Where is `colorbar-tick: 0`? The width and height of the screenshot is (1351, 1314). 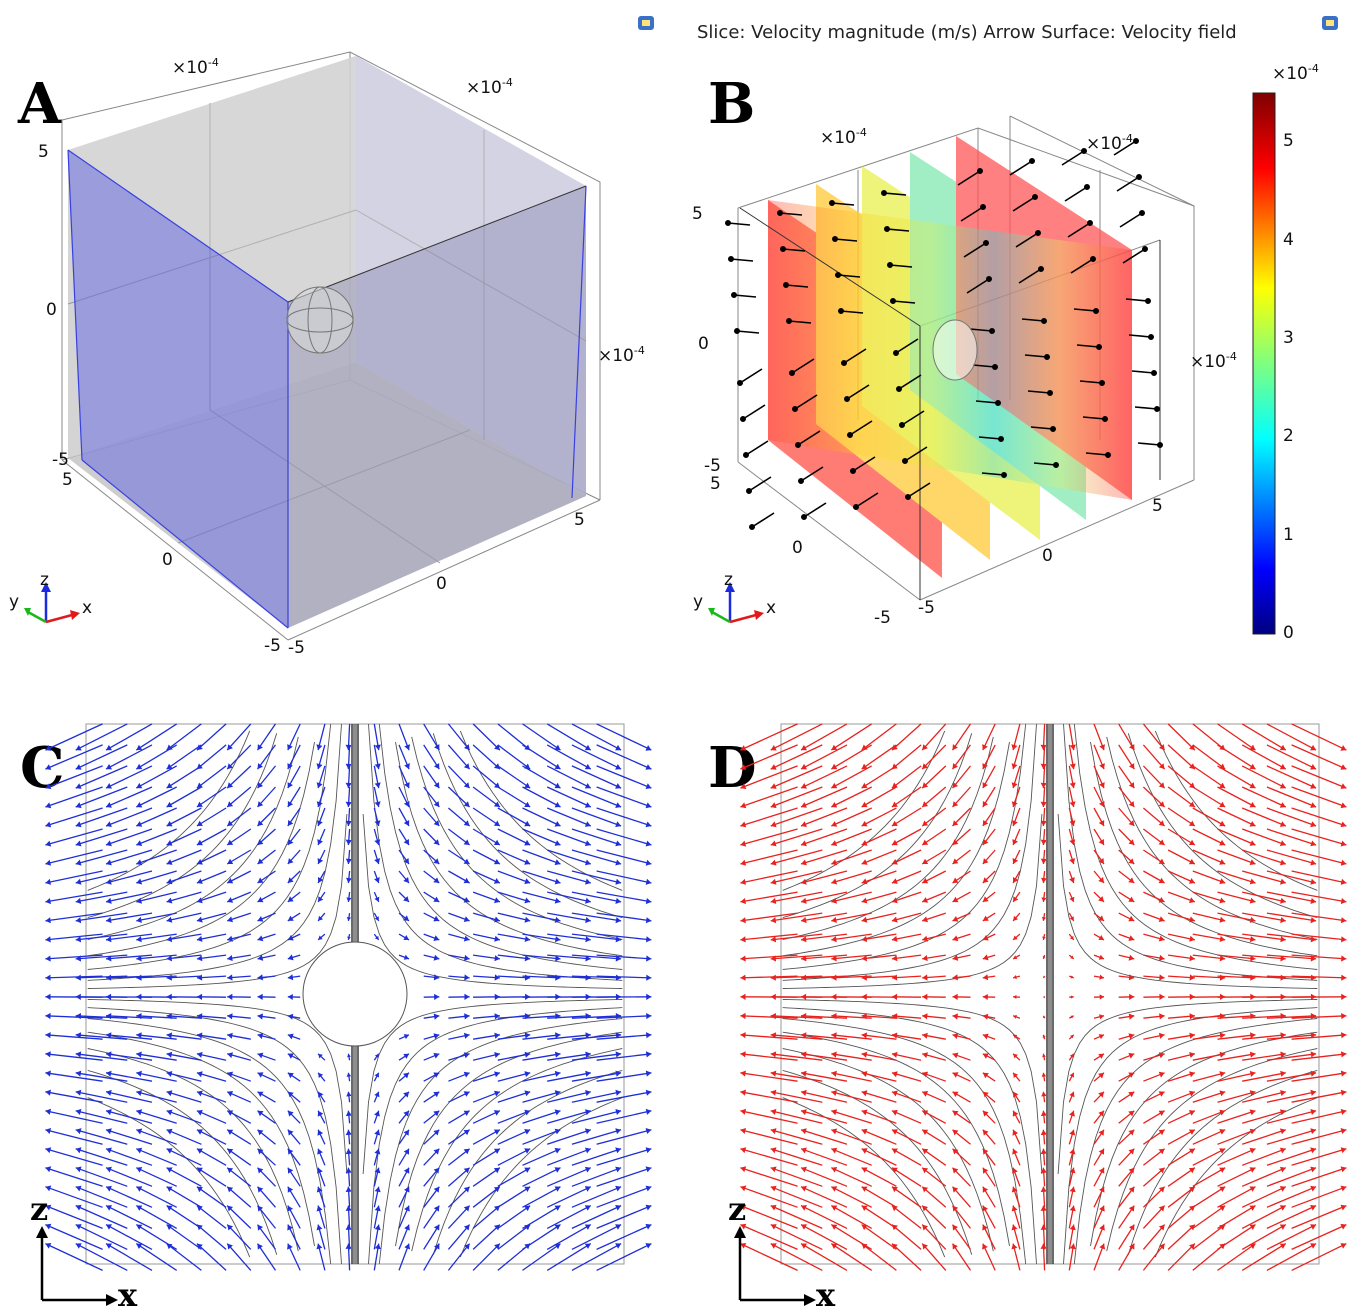
colorbar-tick: 0 is located at coordinates (1288, 633).